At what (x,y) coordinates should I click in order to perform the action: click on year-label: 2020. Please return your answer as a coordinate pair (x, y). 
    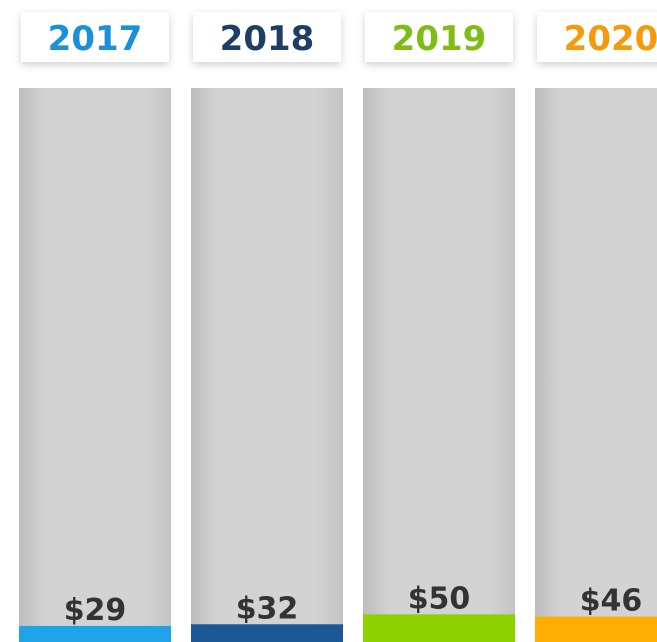
    Looking at the image, I should click on (610, 39).